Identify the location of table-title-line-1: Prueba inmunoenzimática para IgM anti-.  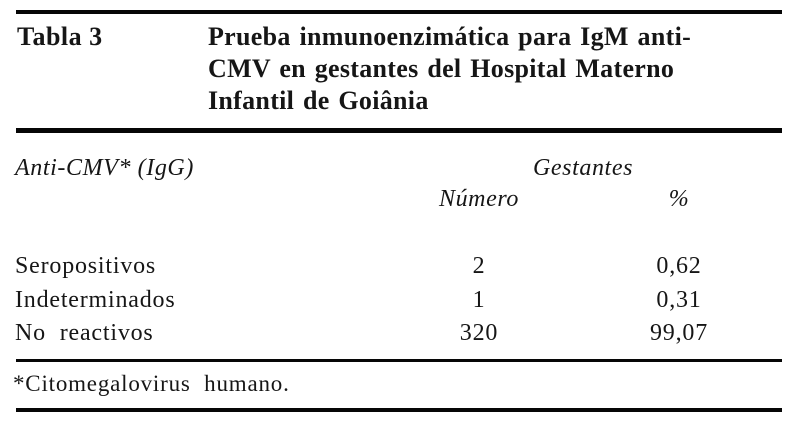
(450, 36).